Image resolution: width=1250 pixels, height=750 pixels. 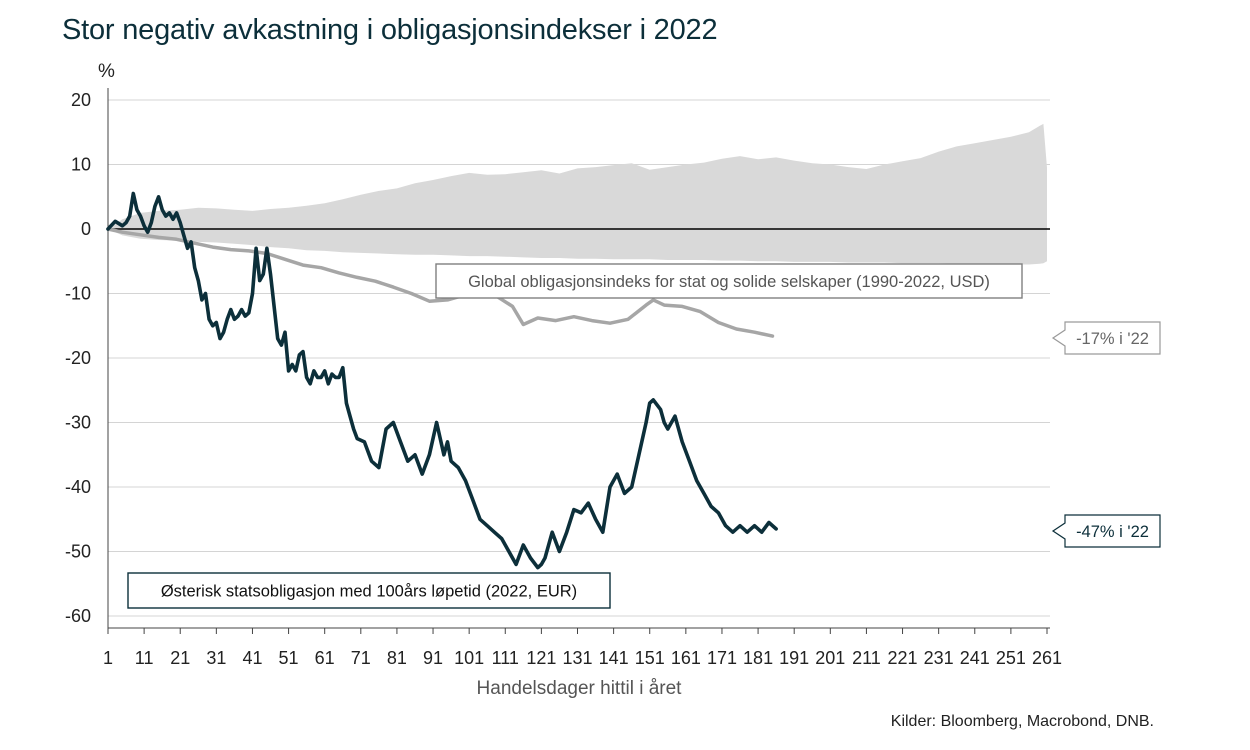 I want to click on y-tick-label: 0, so click(x=86, y=229).